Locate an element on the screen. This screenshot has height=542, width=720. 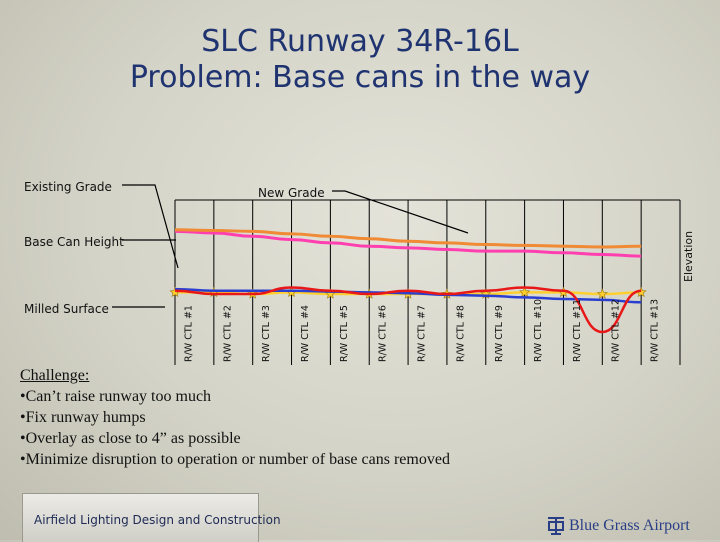
title-line-1: SLC Runway 34R-16L is located at coordinates (360, 41).